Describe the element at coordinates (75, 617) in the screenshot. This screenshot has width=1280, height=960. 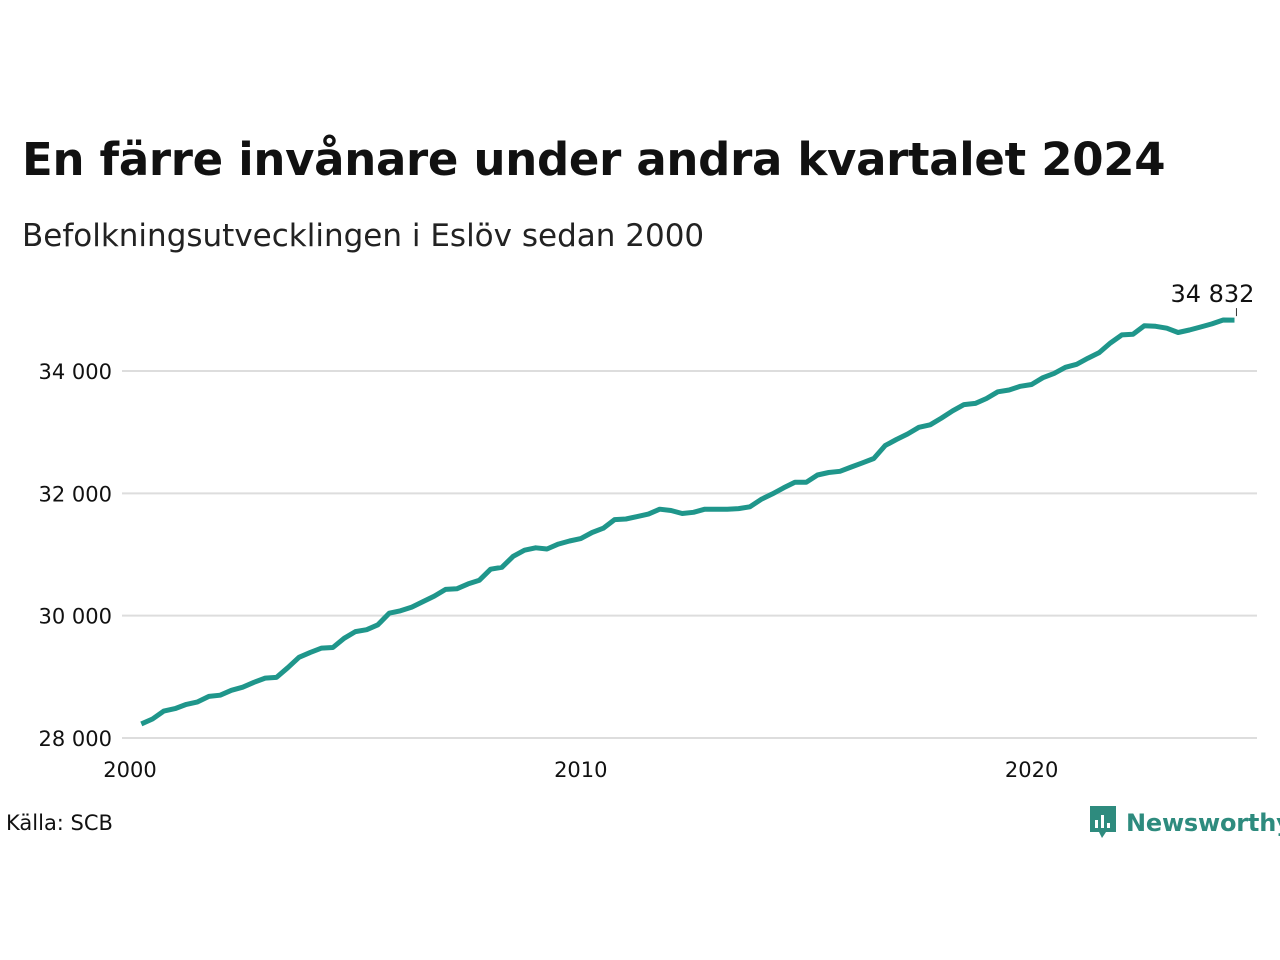
I see `y-tick-label: 30 000` at that location.